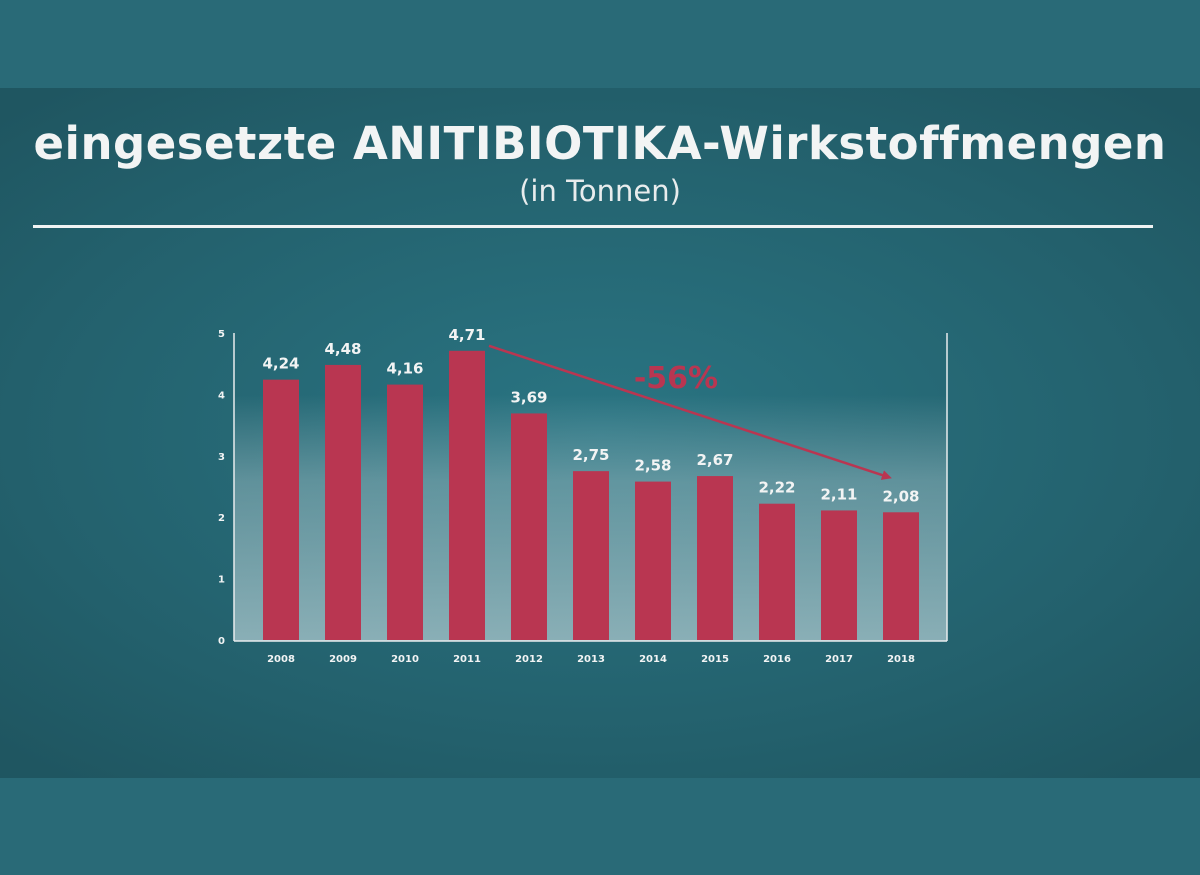 This screenshot has height=875, width=1200. What do you see at coordinates (900, 496) in the screenshot?
I see `data-label: 2,08` at bounding box center [900, 496].